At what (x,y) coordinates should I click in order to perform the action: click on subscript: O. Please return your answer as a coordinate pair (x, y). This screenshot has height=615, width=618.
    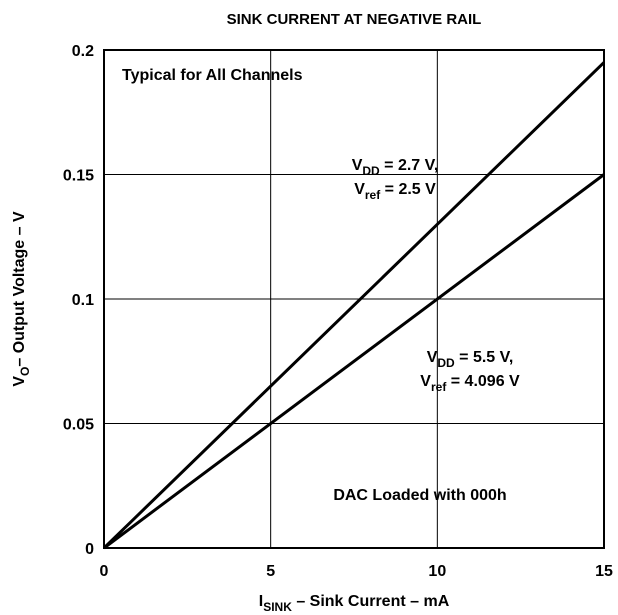
    Looking at the image, I should click on (25, 371).